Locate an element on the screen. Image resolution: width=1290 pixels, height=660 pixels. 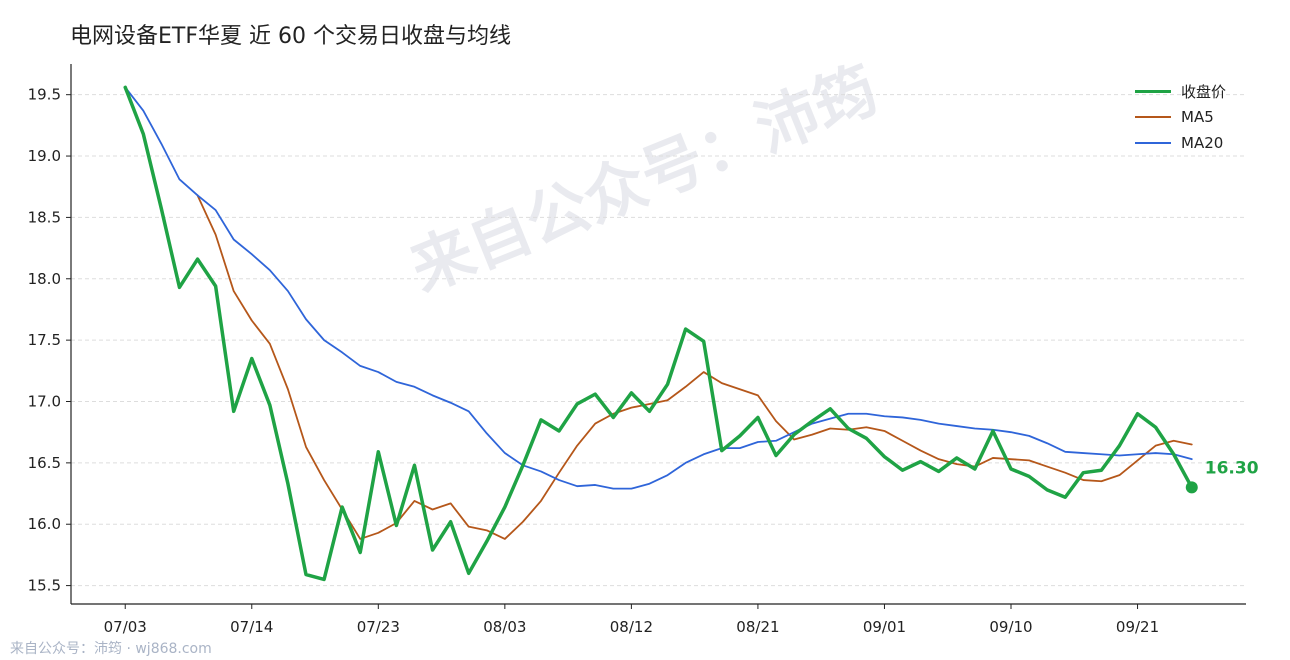
y-tick-label: 19.0 is located at coordinates (44, 156).